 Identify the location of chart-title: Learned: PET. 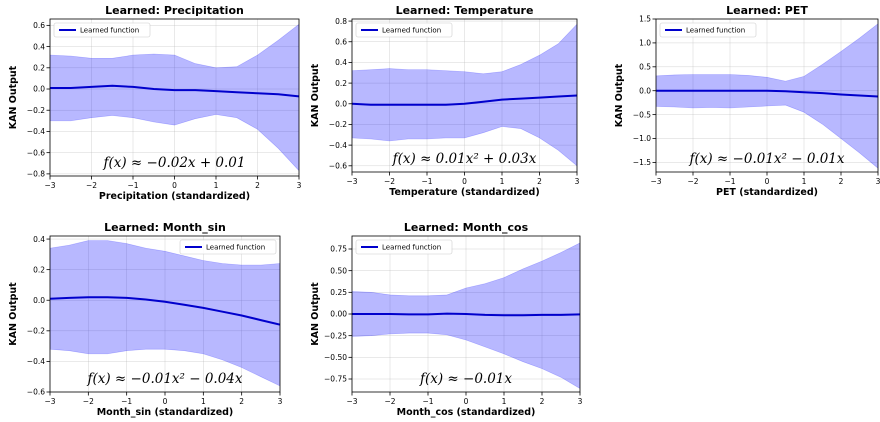
(767, 10).